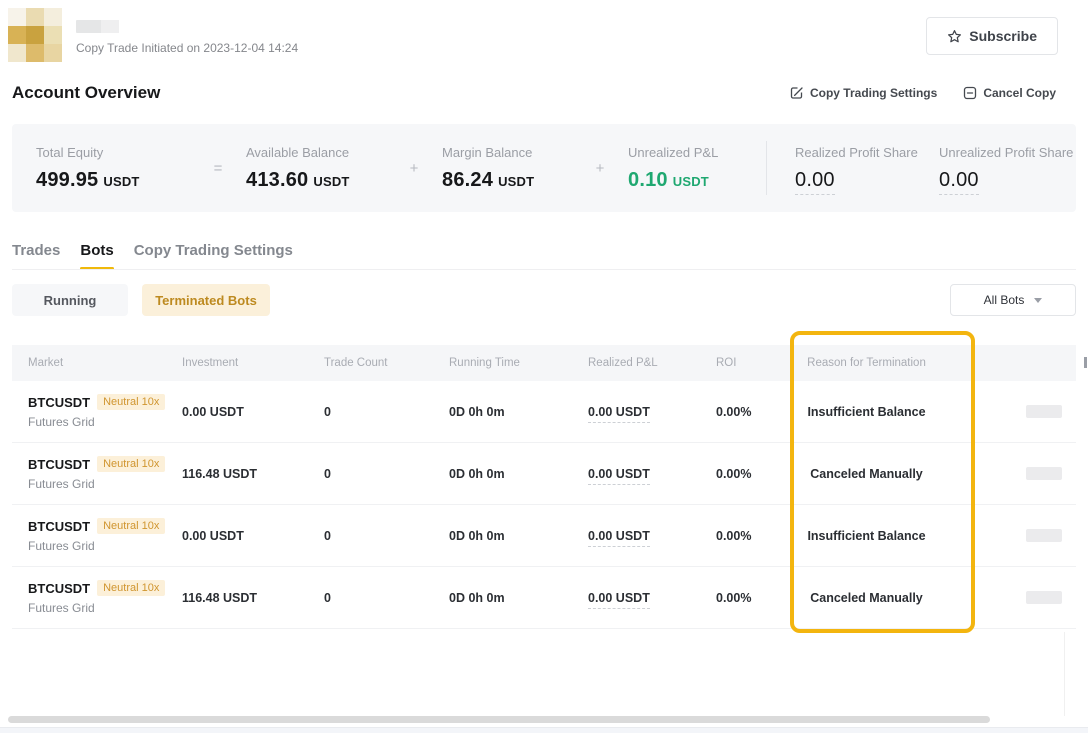 This screenshot has width=1088, height=733. What do you see at coordinates (544, 300) in the screenshot?
I see `bots-subtabs: Running Terminated Bots All Bots` at bounding box center [544, 300].